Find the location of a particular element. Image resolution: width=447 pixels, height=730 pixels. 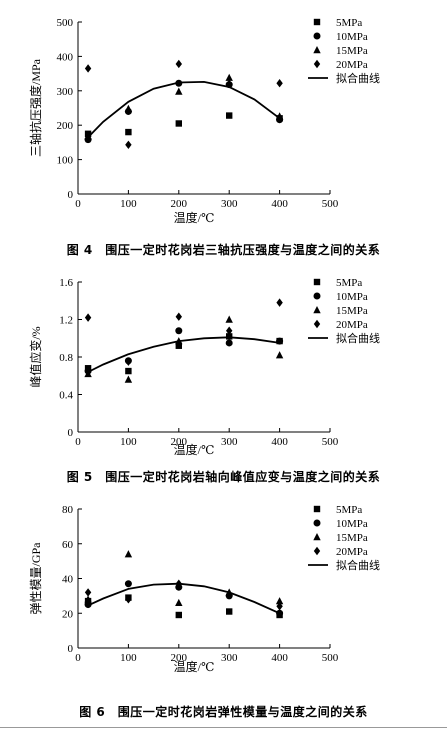

figure-caption: 图 5 围压一定时花岗岩轴向峰值应变与温度之间的关系 is located at coordinates (223, 477).